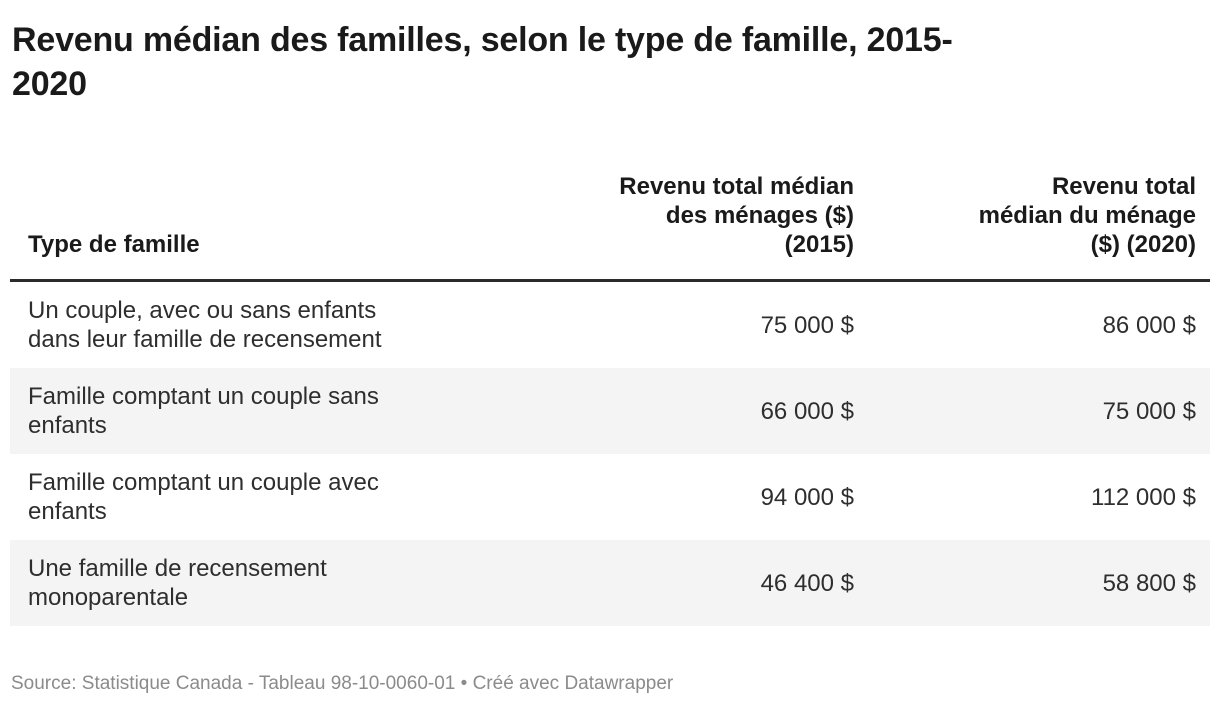  Describe the element at coordinates (807, 411) in the screenshot. I see `cell-income-2015: 66 000 $` at that location.